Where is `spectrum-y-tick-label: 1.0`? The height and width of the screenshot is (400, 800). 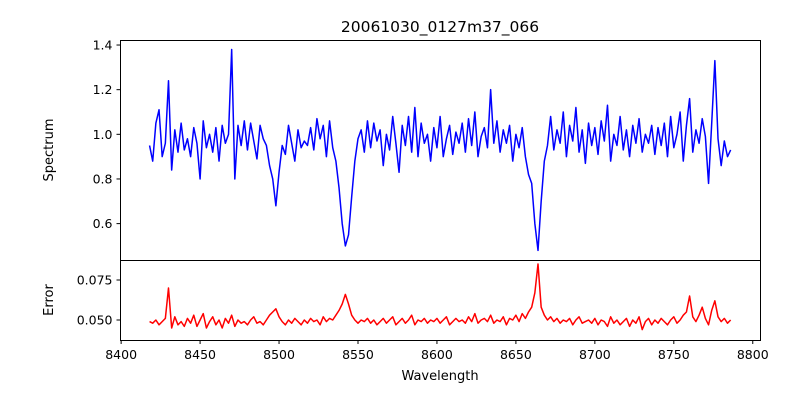
spectrum-y-tick-label: 1.0 is located at coordinates (103, 134).